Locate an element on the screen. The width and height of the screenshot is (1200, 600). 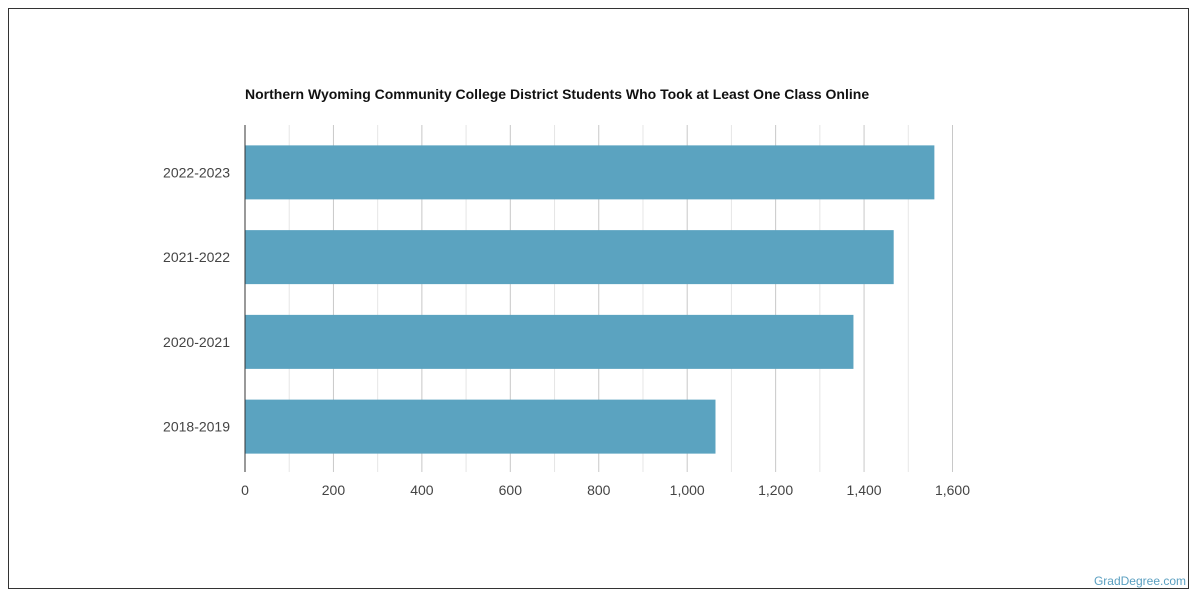
x-tick-label: 1,200 is located at coordinates (775, 490).